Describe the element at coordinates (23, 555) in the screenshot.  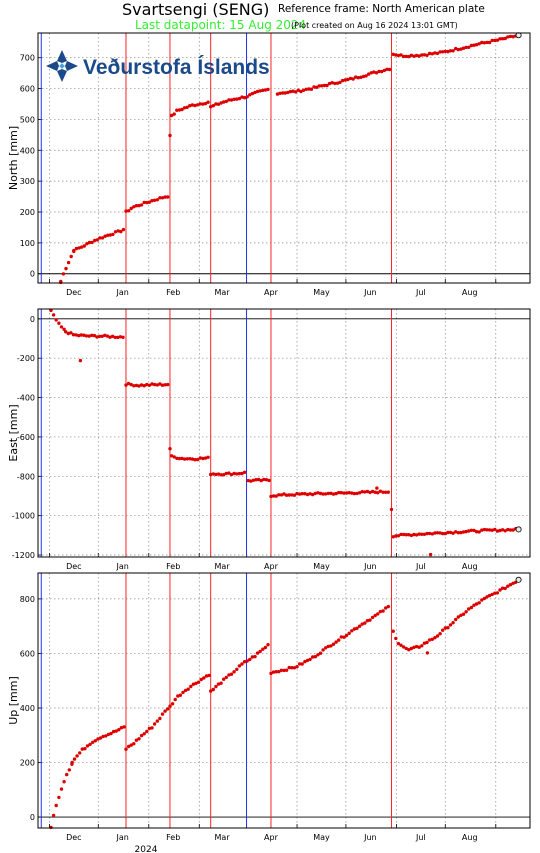
I see `y-tick-label: -1200` at that location.